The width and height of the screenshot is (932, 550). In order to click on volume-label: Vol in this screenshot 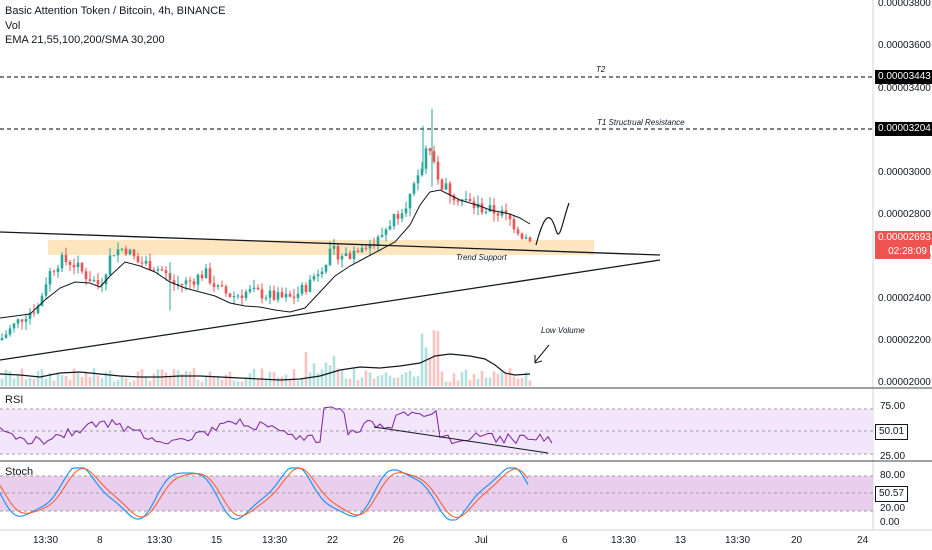, I will do `click(13, 26)`.